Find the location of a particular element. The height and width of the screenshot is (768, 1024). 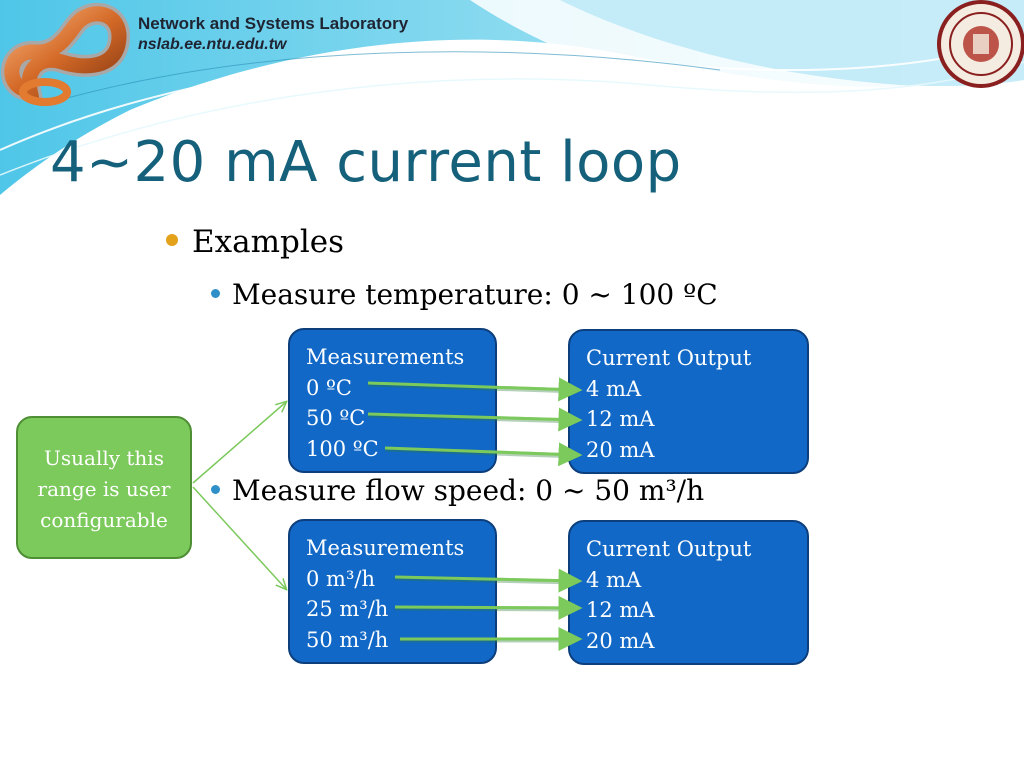

bullet-flow-text: Measure flow speed: 0 ~ 50 m³/h is located at coordinates (468, 490).